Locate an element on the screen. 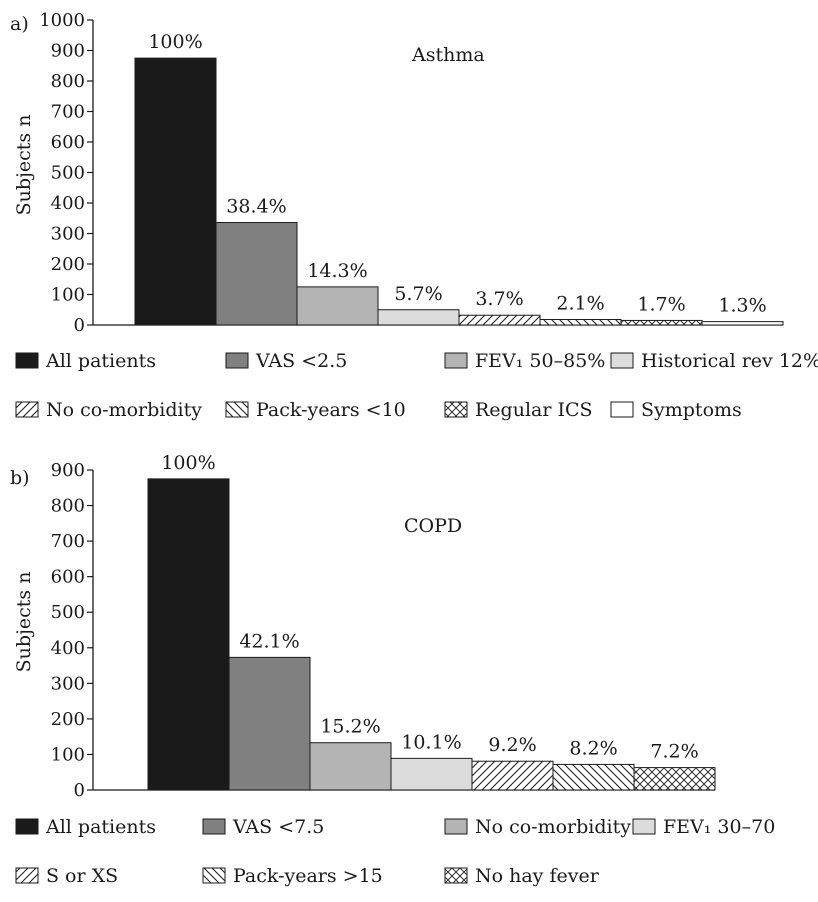 This screenshot has width=818, height=902. panel-a-y-tick-label: 300 is located at coordinates (68, 234).